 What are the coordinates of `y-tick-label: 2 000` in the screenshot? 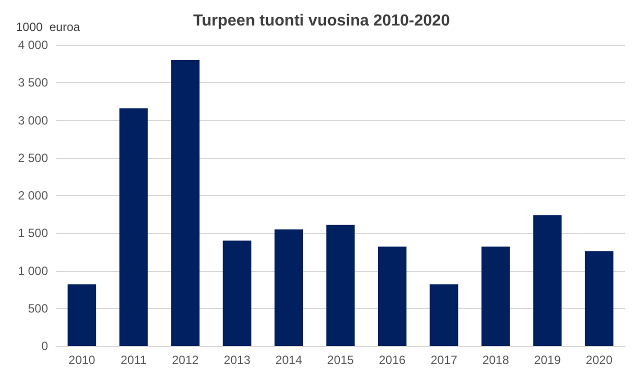 It's located at (33, 195).